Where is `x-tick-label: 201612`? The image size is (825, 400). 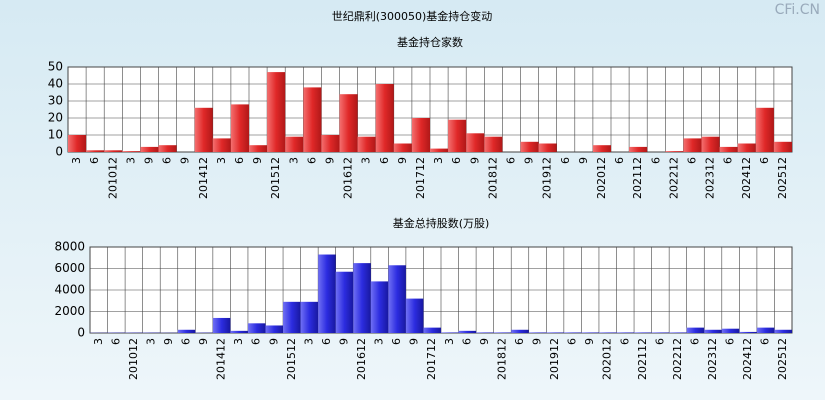
x-tick-label: 201612 is located at coordinates (348, 178).